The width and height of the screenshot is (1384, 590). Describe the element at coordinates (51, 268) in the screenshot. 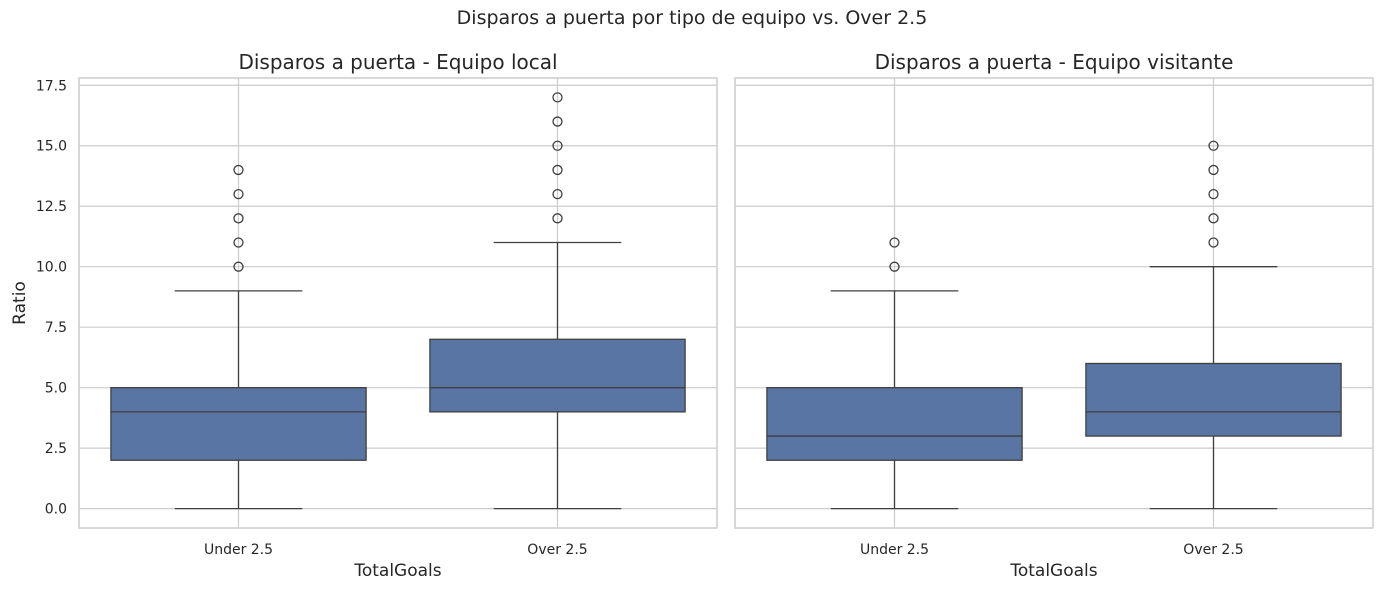

I see `y-tick-label: 10.0` at that location.